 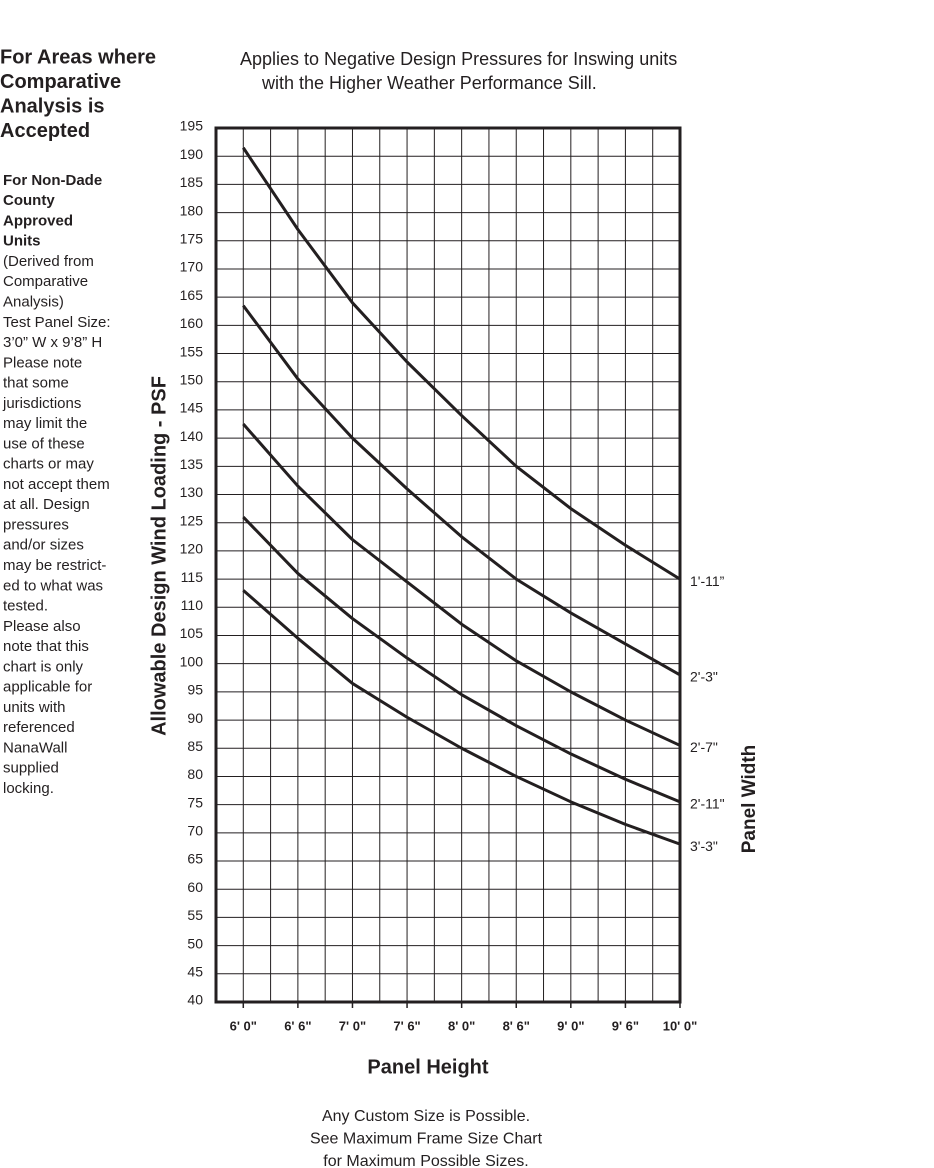 What do you see at coordinates (195, 690) in the screenshot?
I see `y-tick-label: 95` at bounding box center [195, 690].